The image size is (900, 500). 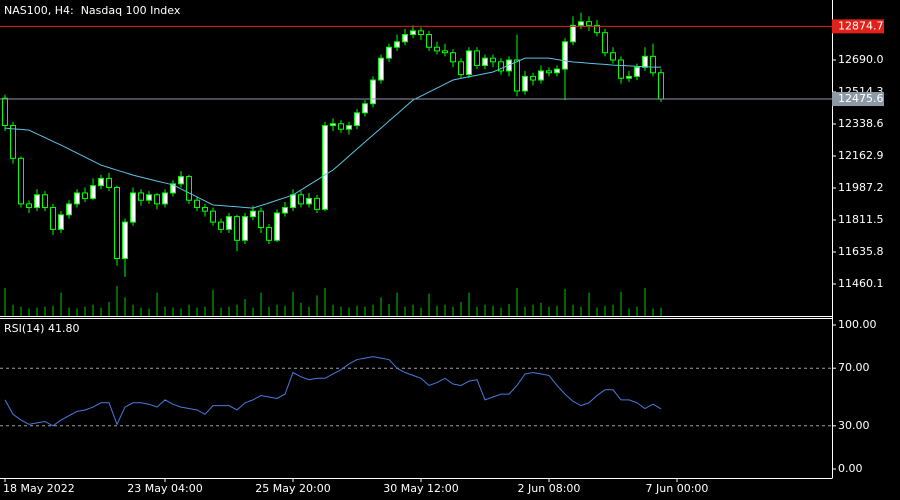 I want to click on price-level-label: 12874.7, so click(x=861, y=25).